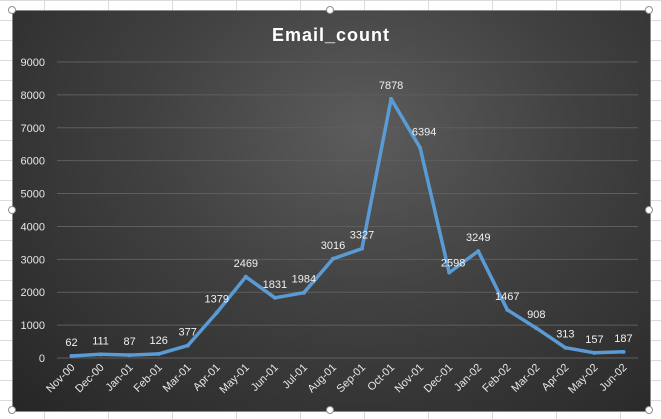 Image resolution: width=661 pixels, height=419 pixels. Describe the element at coordinates (71, 343) in the screenshot. I see `data-label: 62` at that location.